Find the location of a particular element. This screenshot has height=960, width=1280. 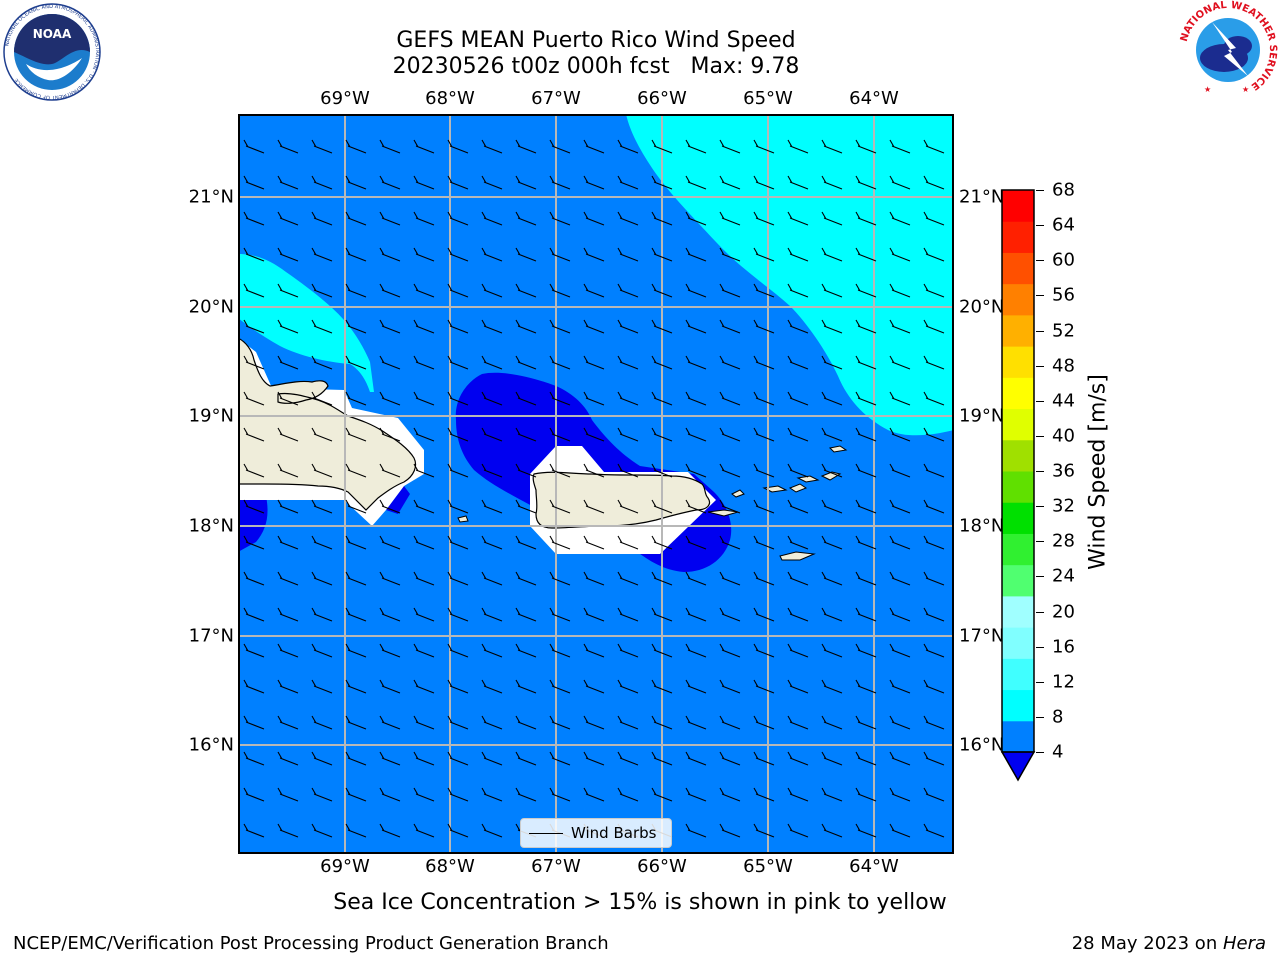

nws-logo: NATIONAL WEATHER SERVICE ★ ★ is located at coordinates (1228, 49).